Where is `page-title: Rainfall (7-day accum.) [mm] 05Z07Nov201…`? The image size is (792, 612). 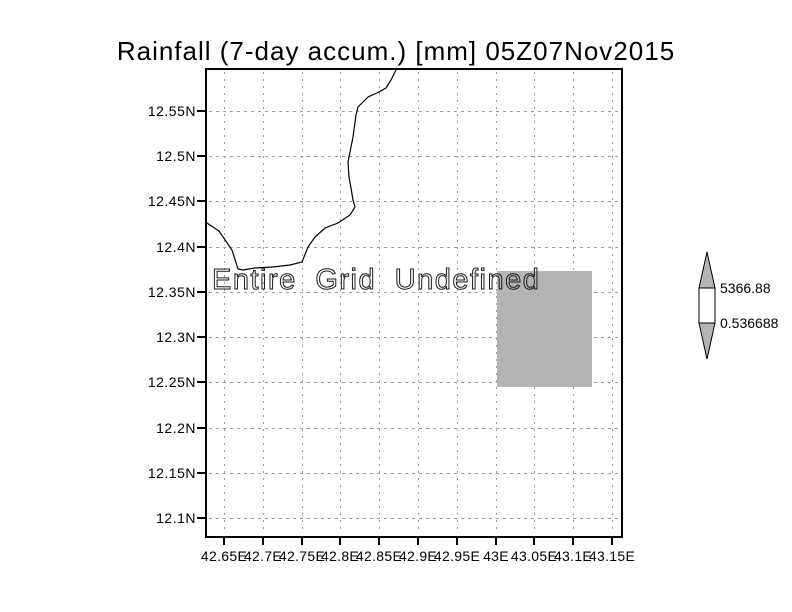 page-title: Rainfall (7-day accum.) [mm] 05Z07Nov201… is located at coordinates (396, 51).